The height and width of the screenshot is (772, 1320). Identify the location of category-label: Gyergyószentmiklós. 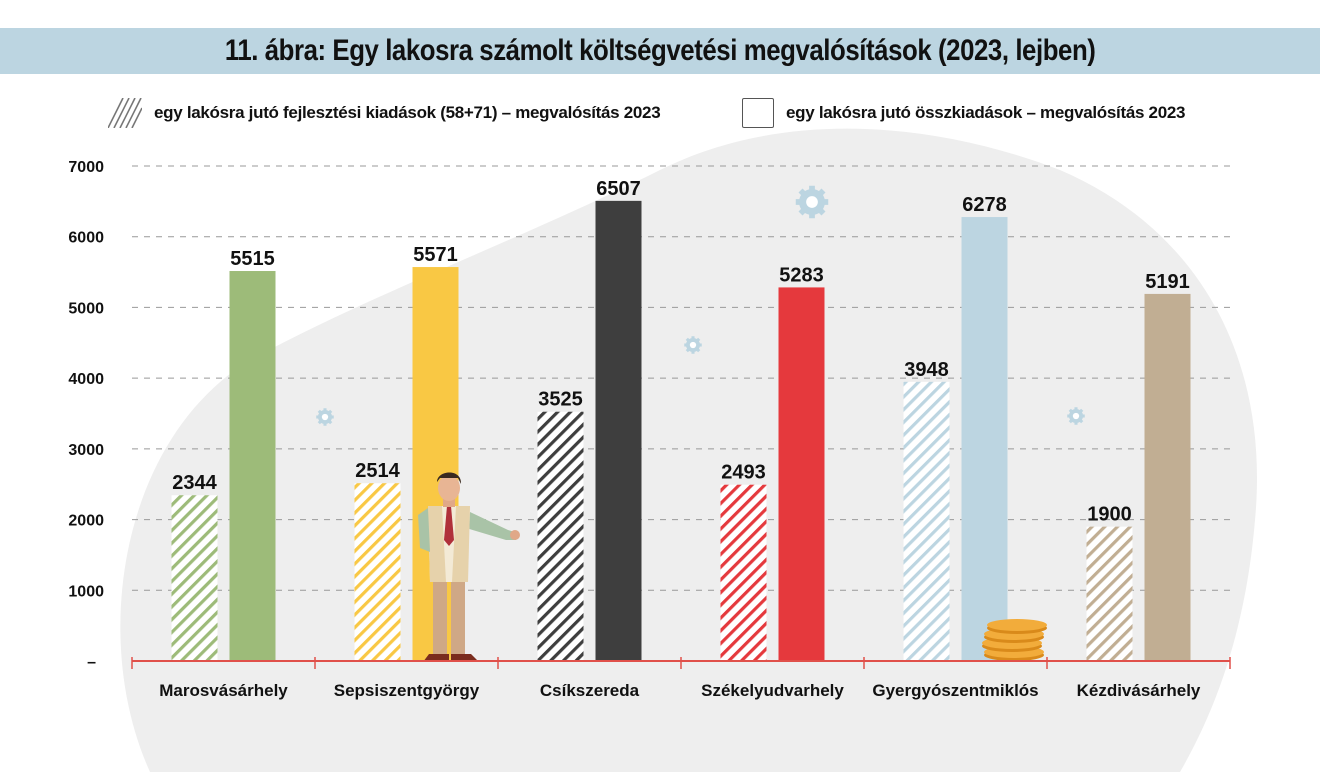
(955, 690).